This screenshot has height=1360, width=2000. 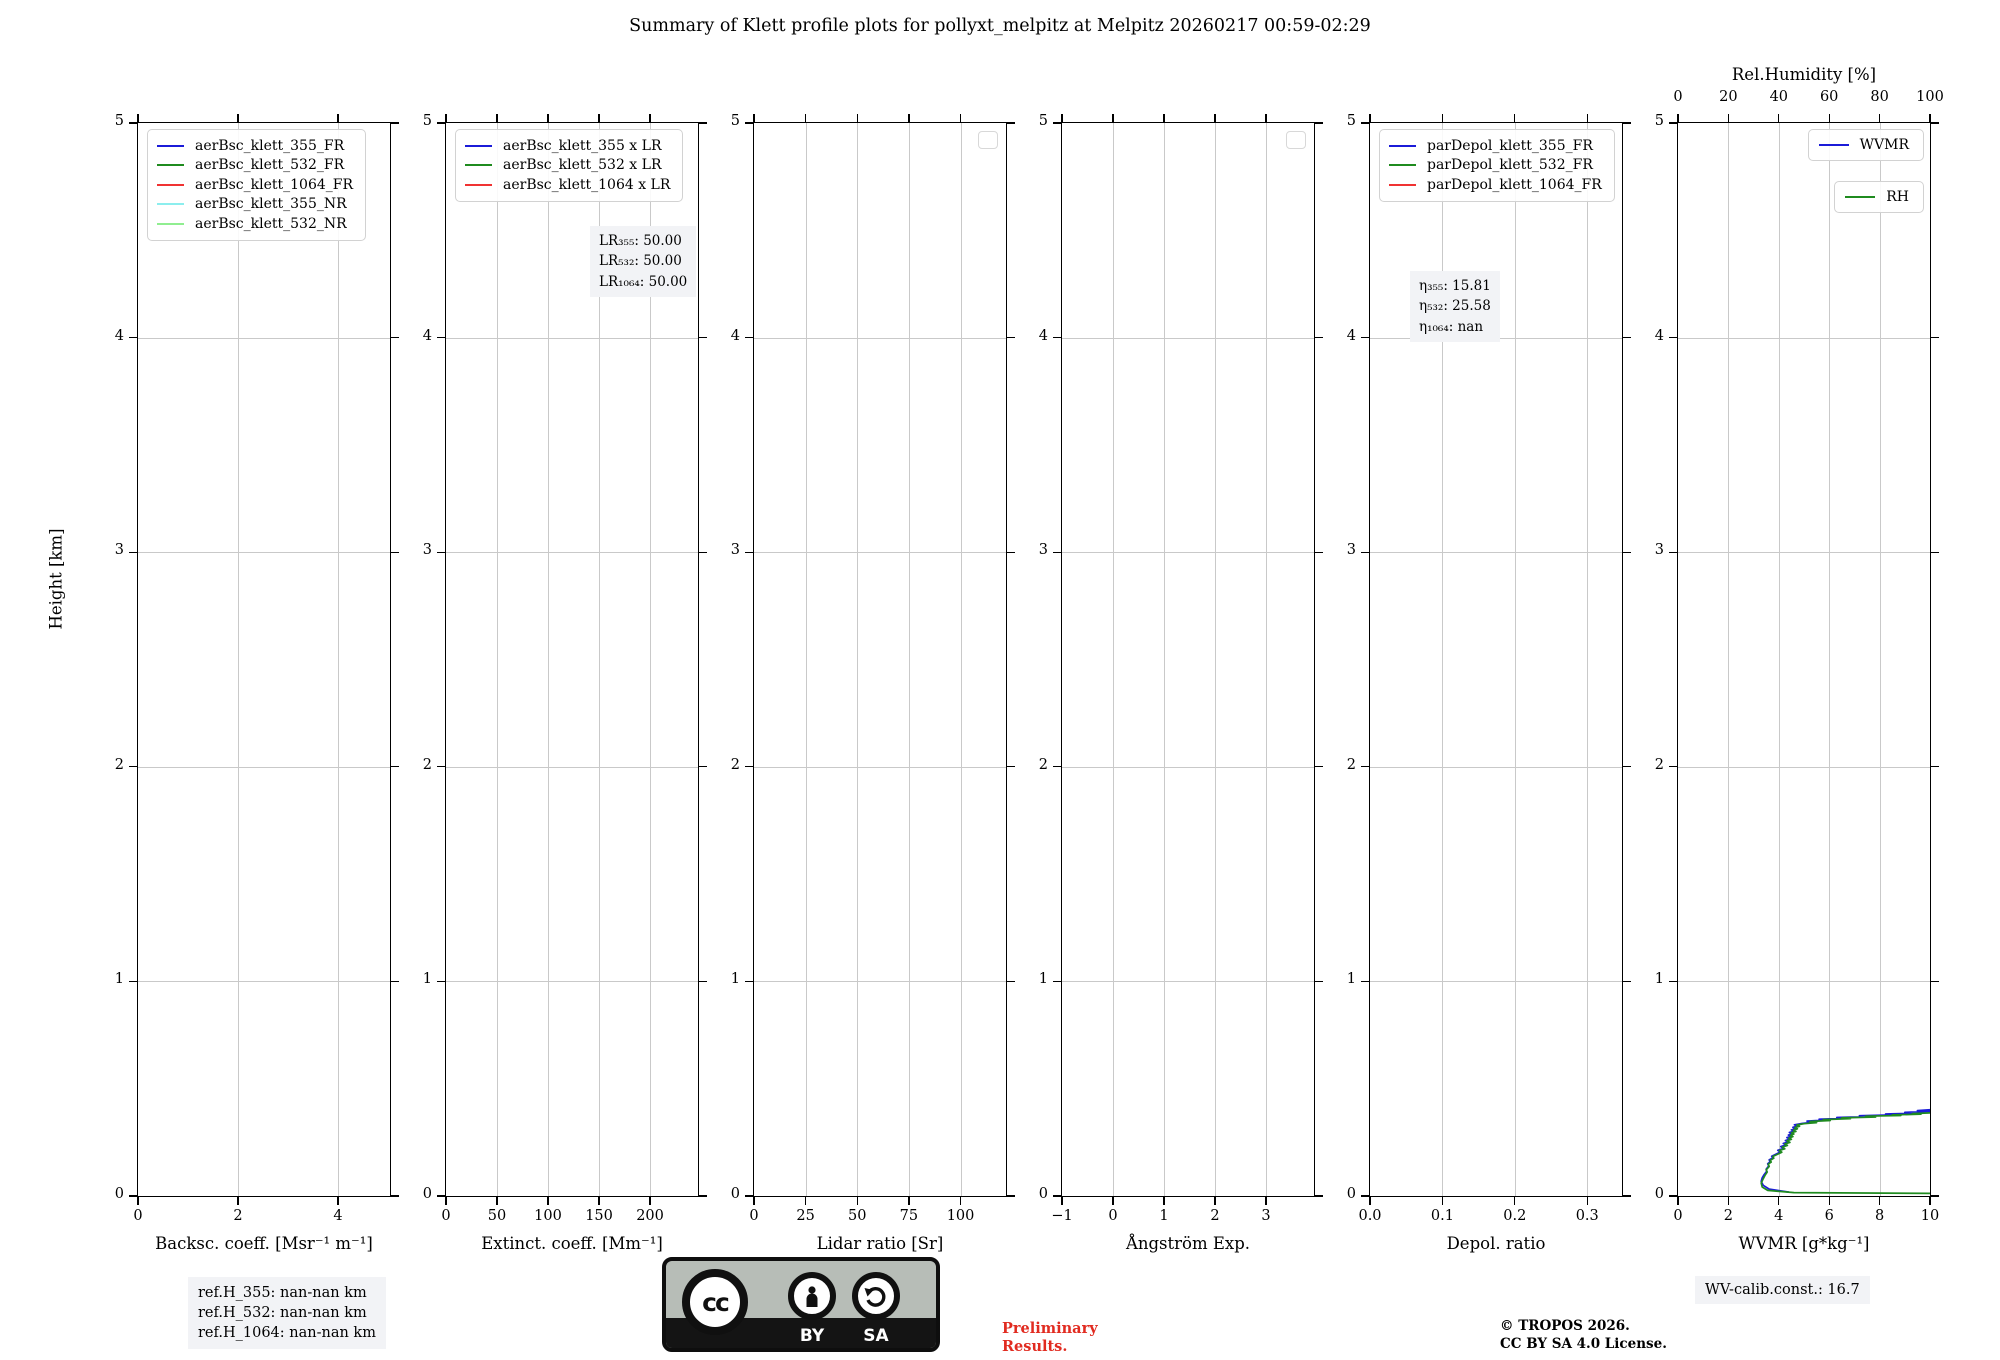 I want to click on legend-entry: aerBsc_klett_532_FR, so click(x=255, y=166).